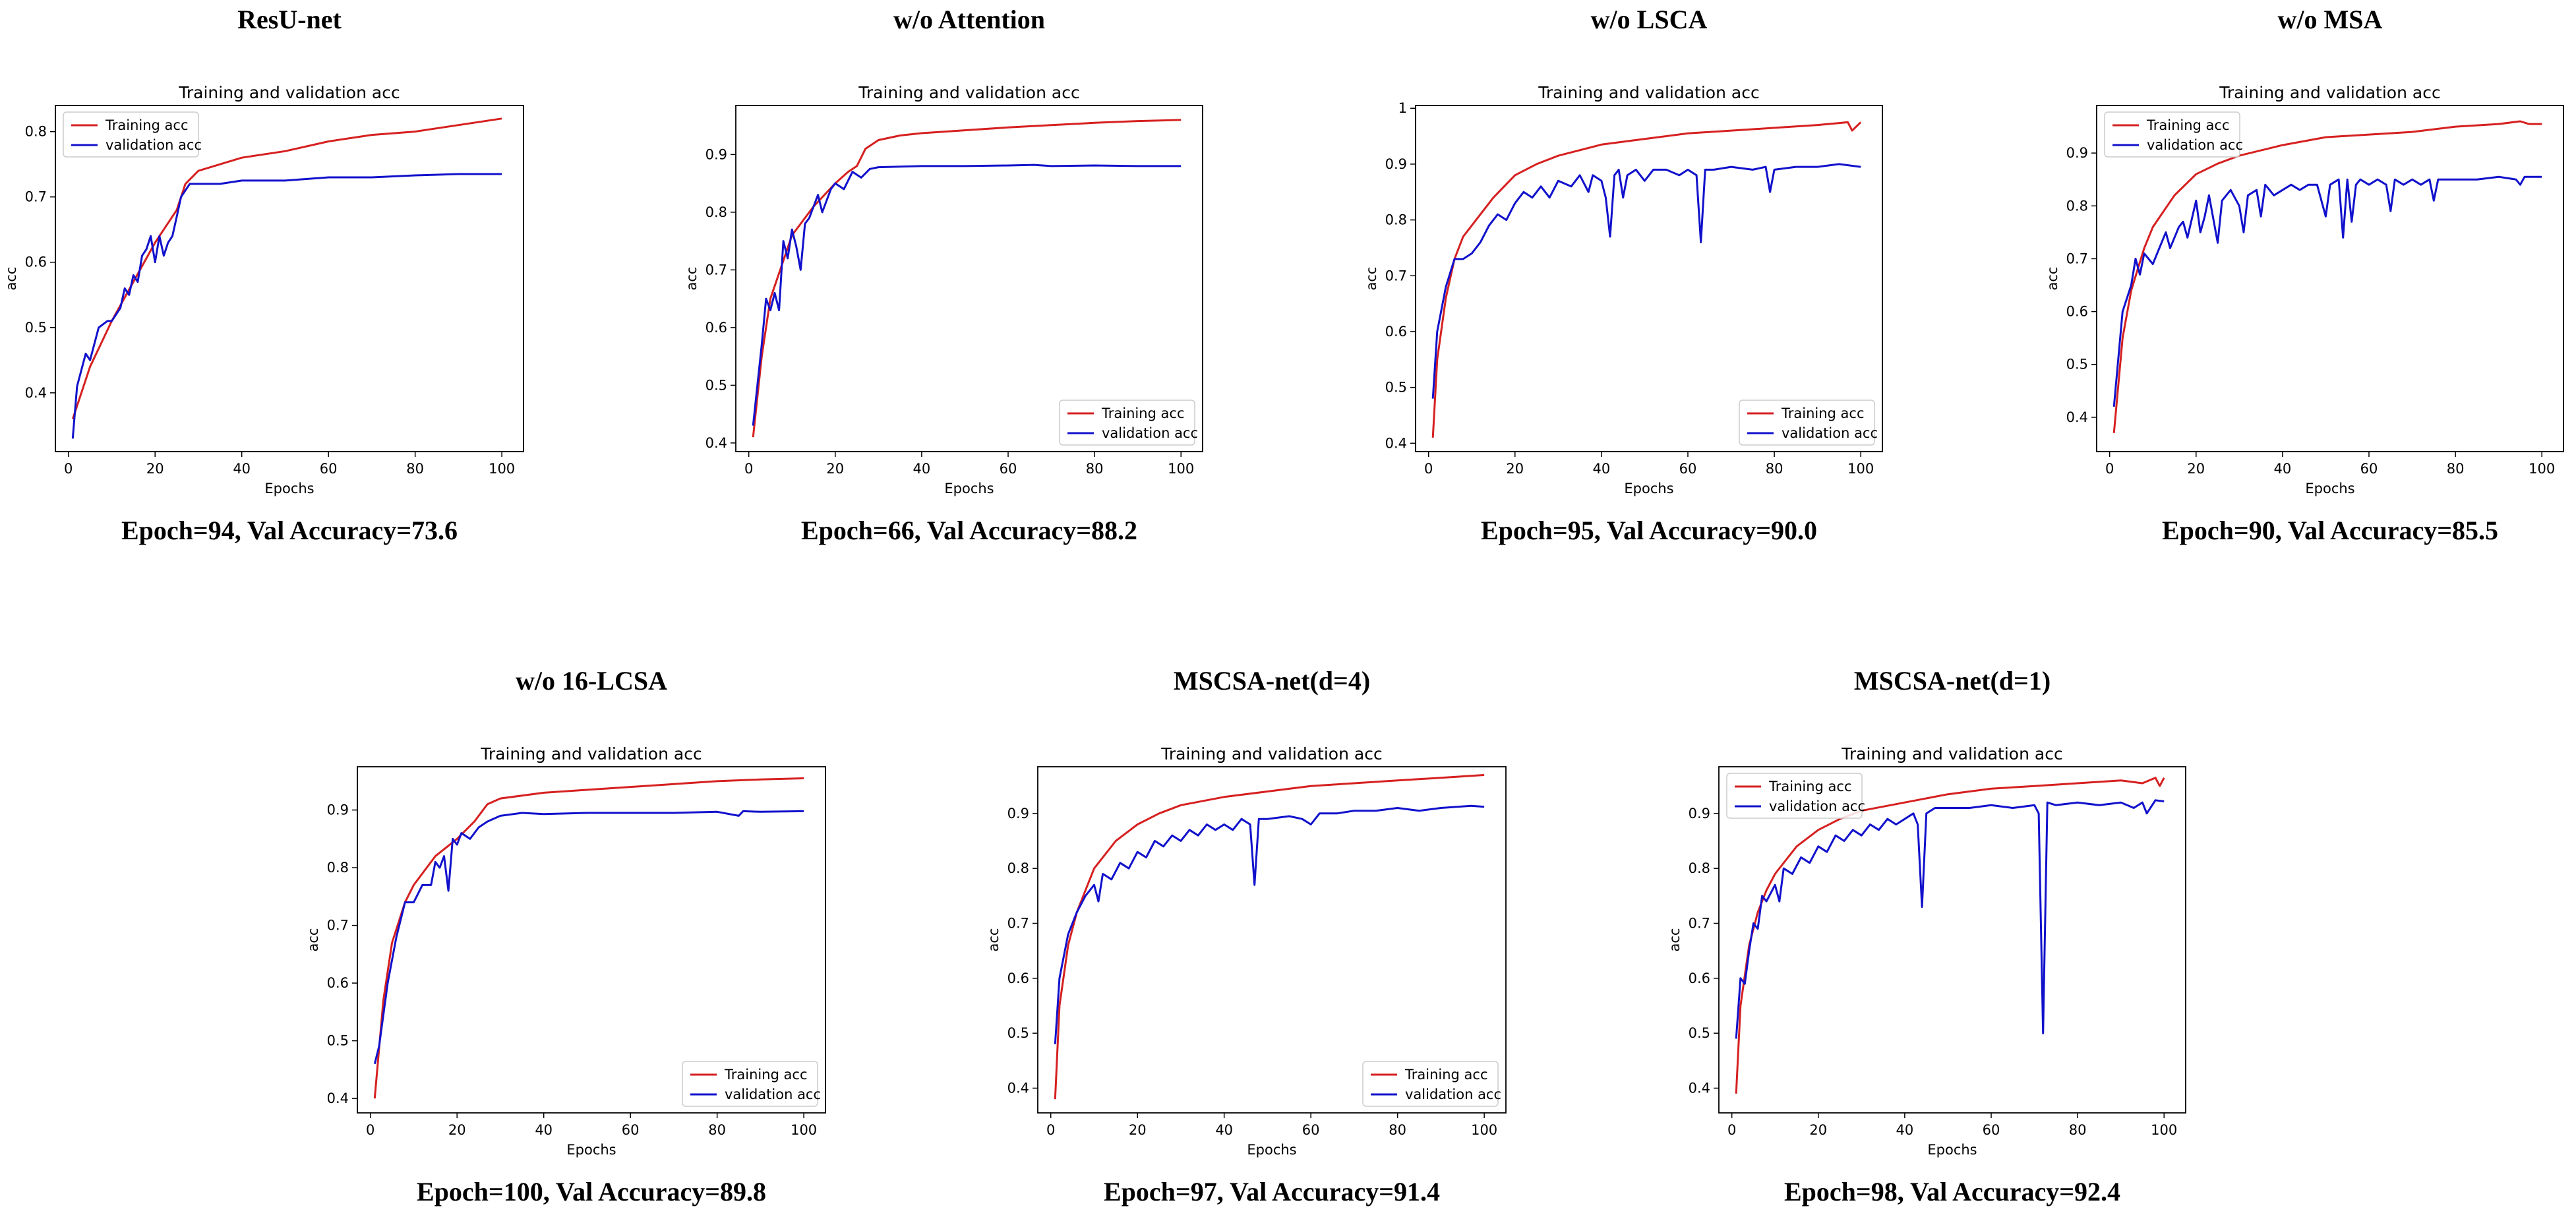  I want to click on result-caption: Epoch=97, Val Accuracy=91.4, so click(1272, 1191).